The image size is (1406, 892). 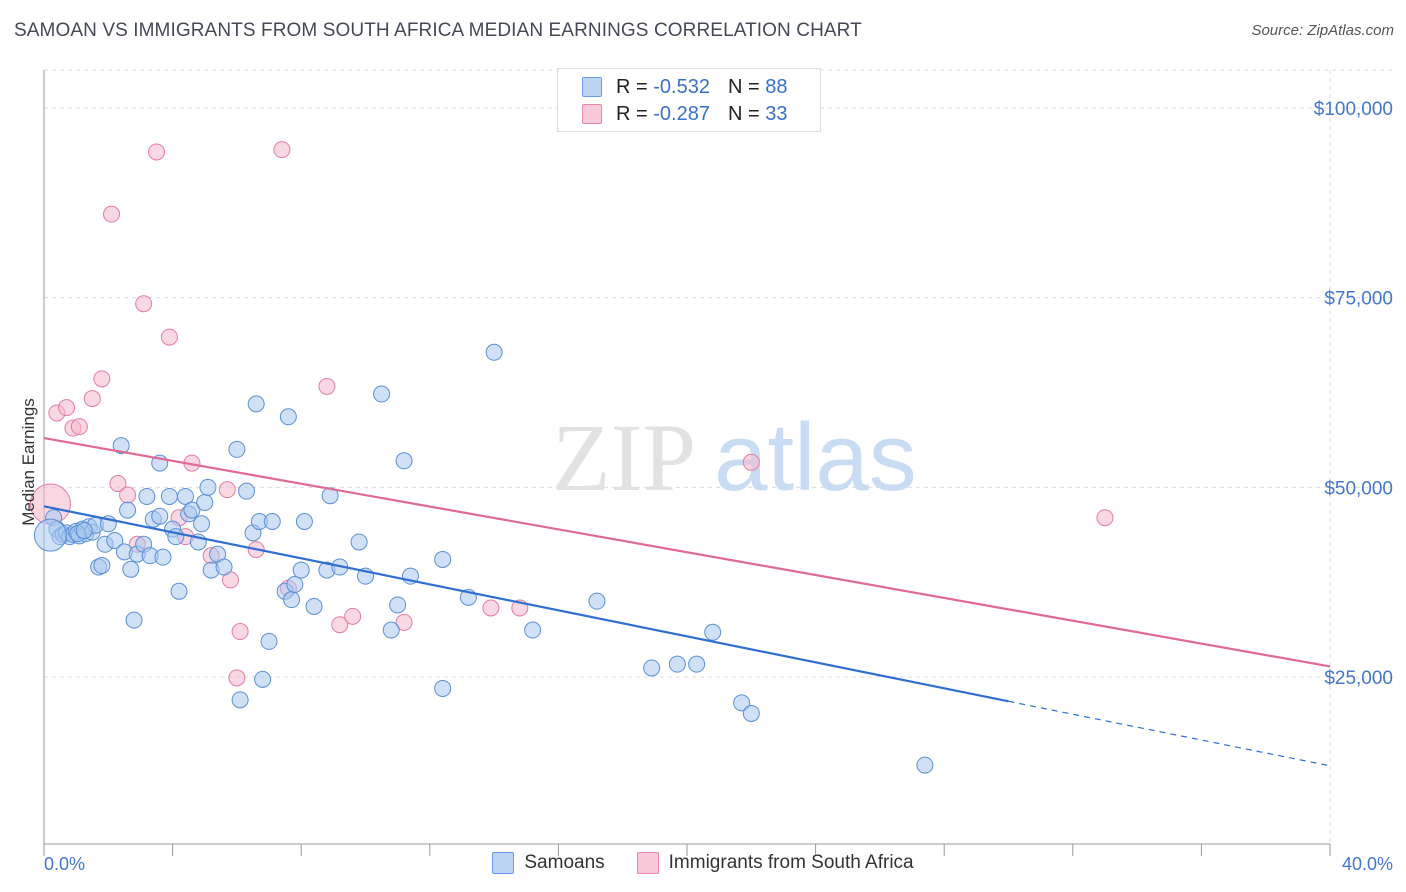 I want to click on legend-item-south-africa: Immigrants from South Africa, so click(x=775, y=863).